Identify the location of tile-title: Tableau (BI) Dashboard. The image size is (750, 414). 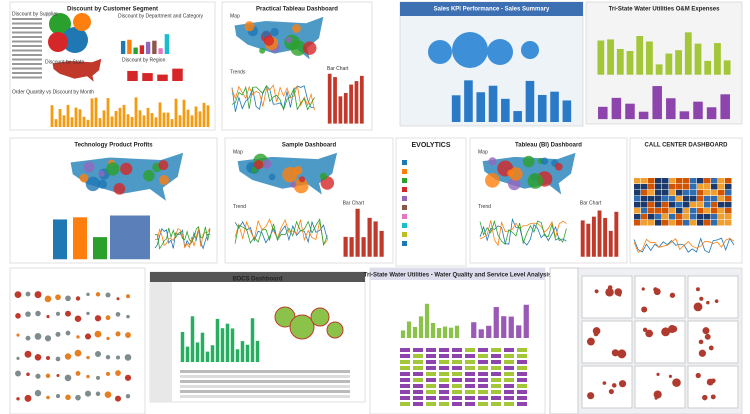
(548, 146).